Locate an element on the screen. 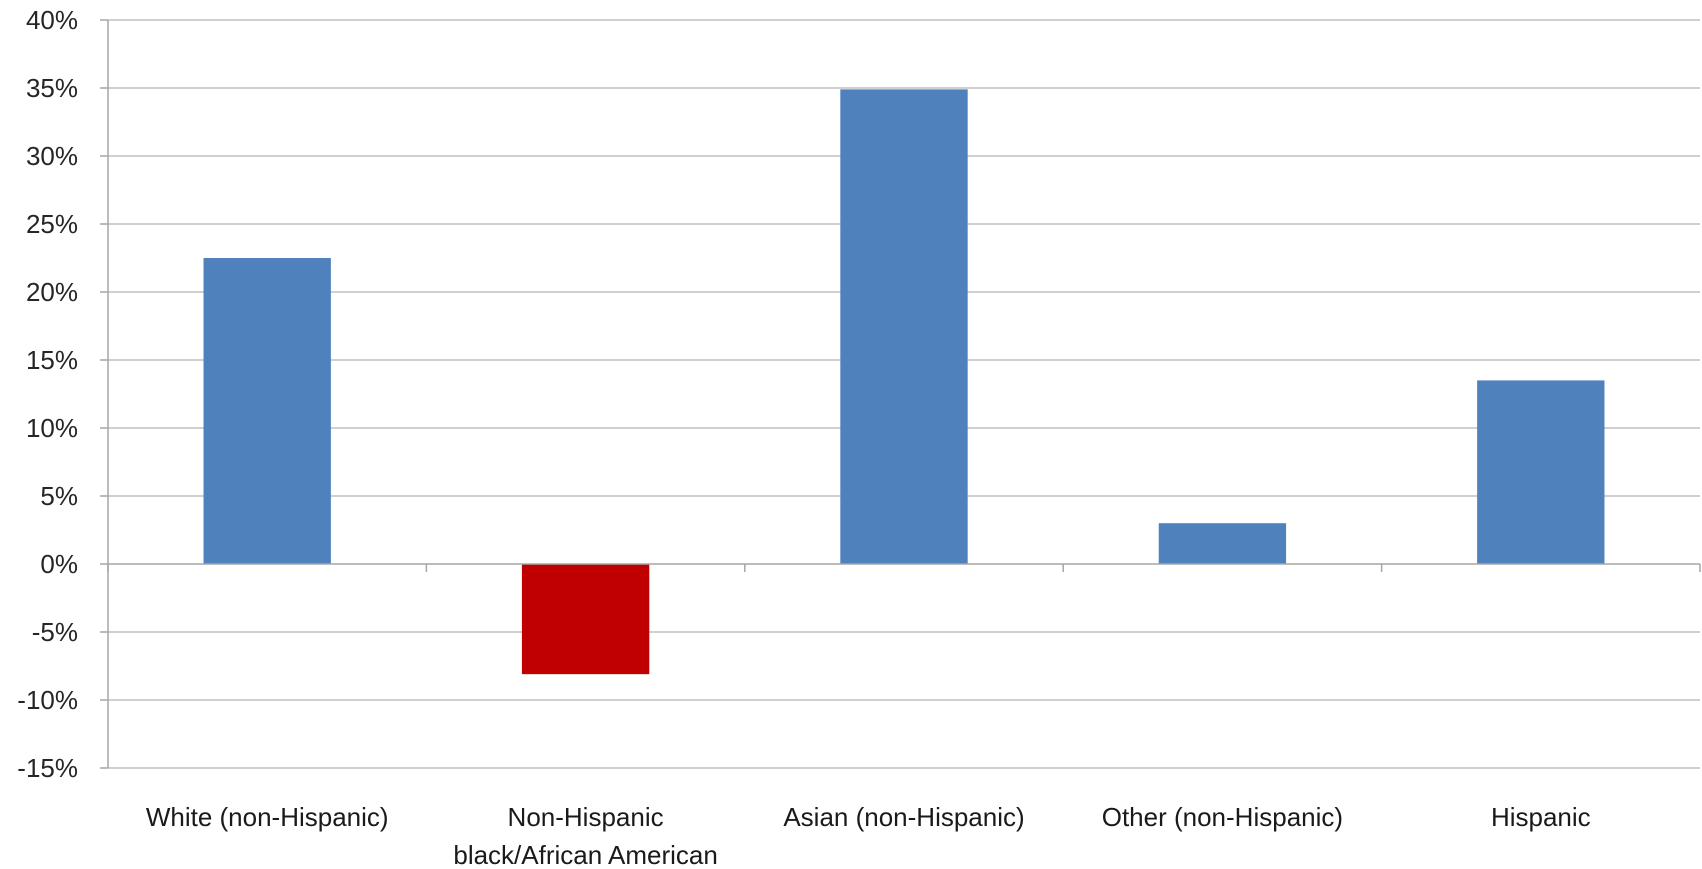  y-tick-label: -15% is located at coordinates (47, 768).